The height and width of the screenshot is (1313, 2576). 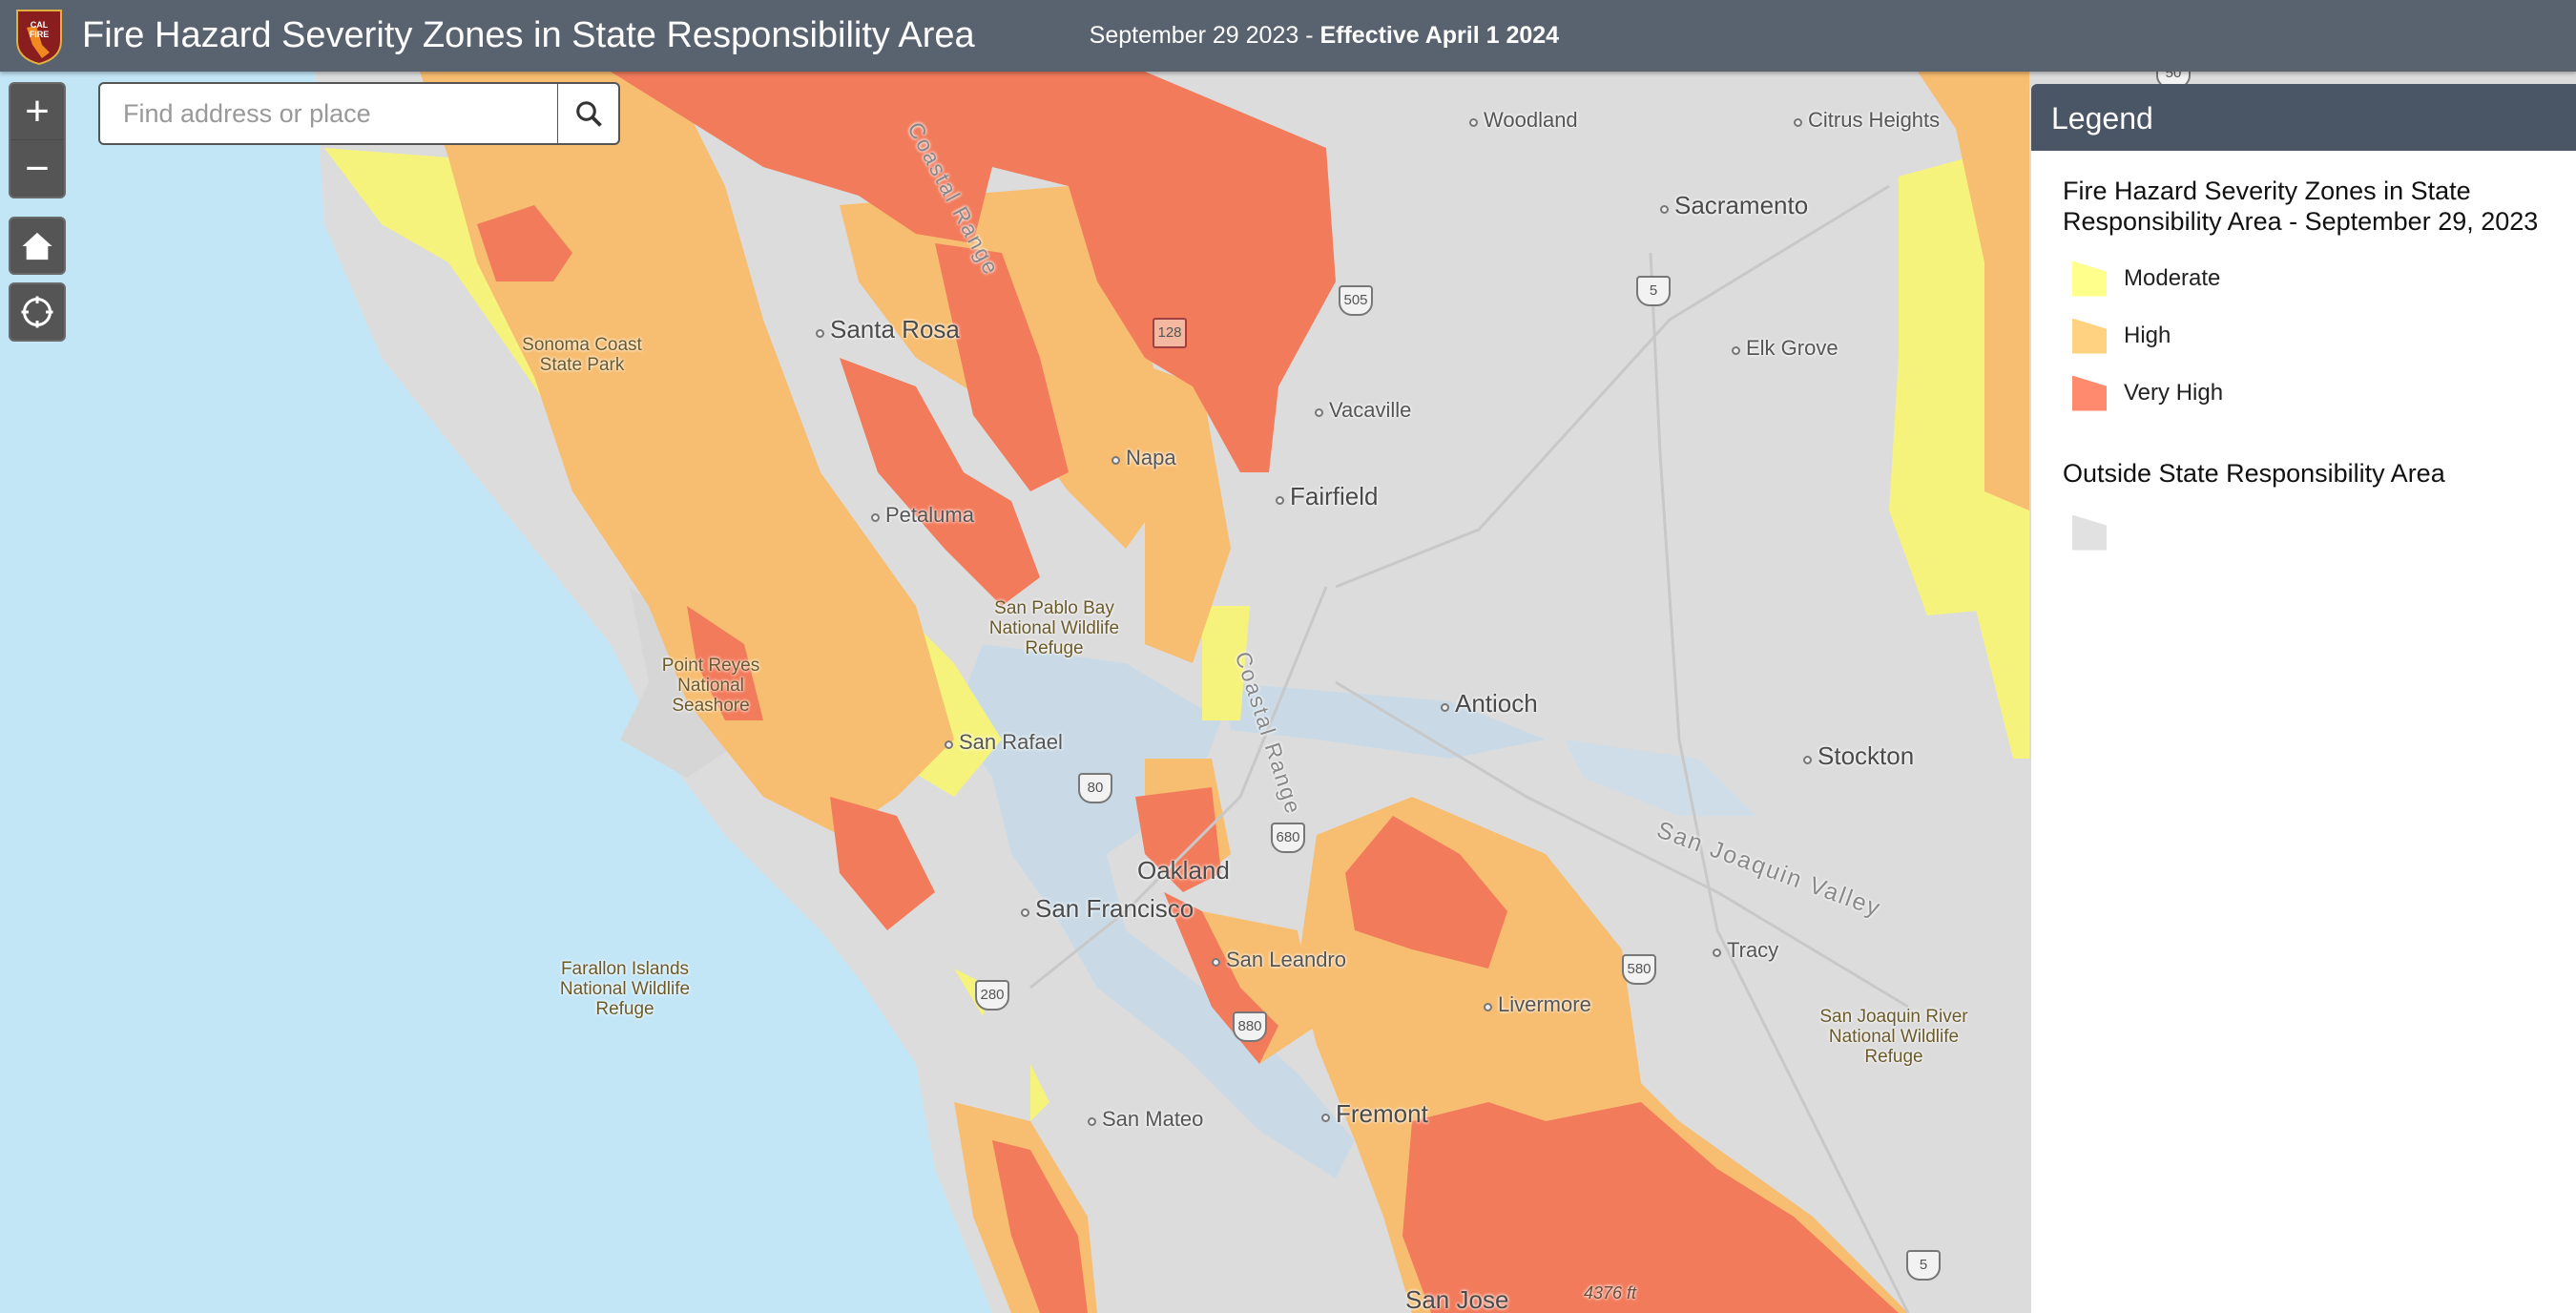 What do you see at coordinates (1095, 788) in the screenshot?
I see `highway-shield: 80` at bounding box center [1095, 788].